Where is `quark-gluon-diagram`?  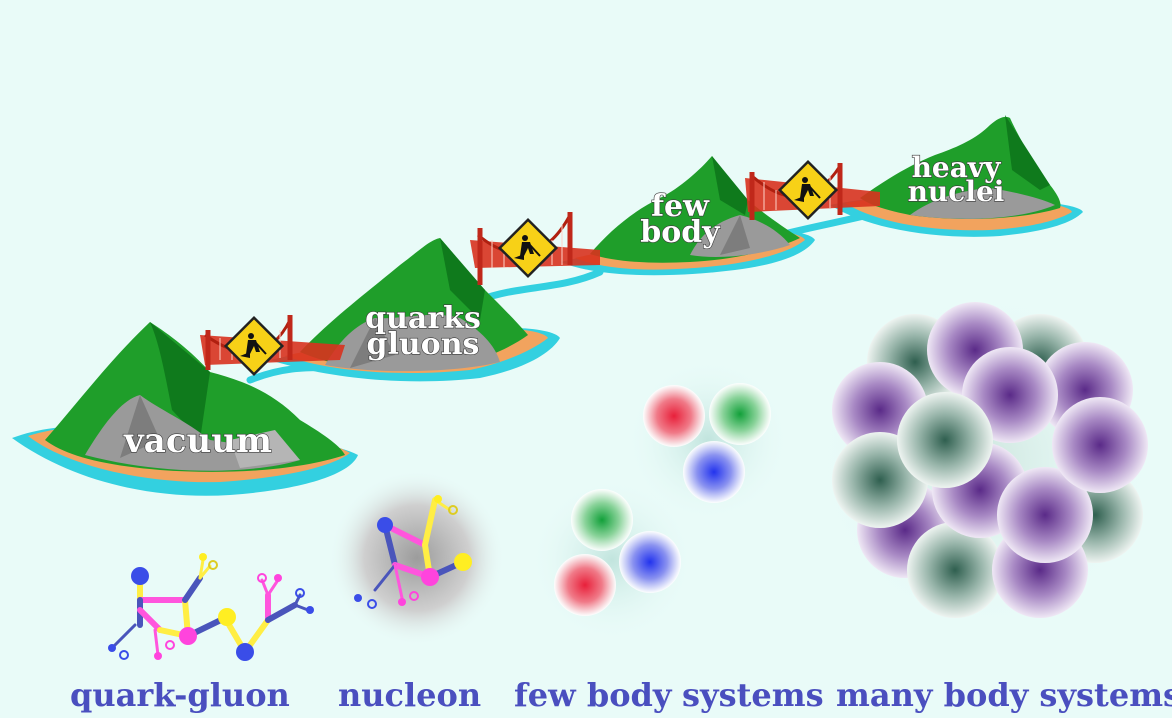
quark-gluon-diagram is located at coordinates (211, 607).